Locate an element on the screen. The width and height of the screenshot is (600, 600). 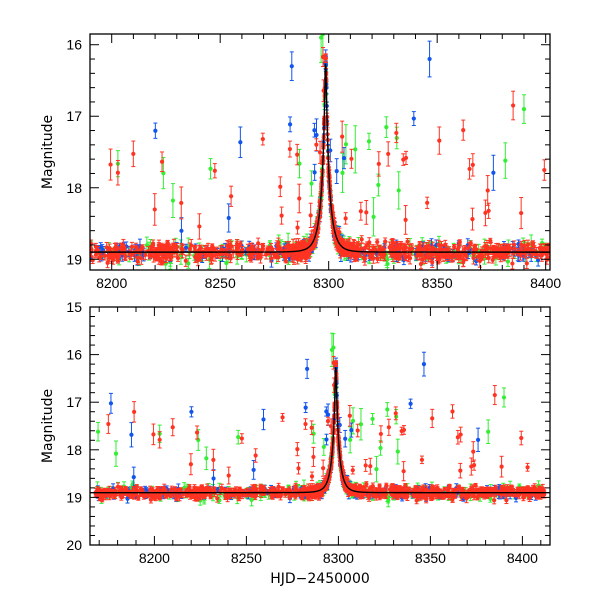
bottom-x-axis-title: HJD−2450000 is located at coordinates (320, 579).